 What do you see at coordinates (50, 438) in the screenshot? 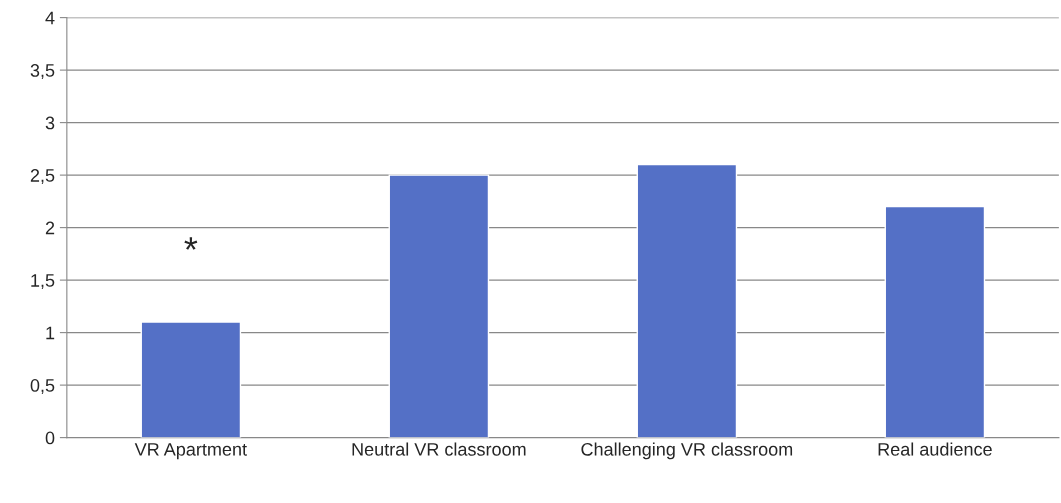
I see `y-tick-label: 0` at bounding box center [50, 438].